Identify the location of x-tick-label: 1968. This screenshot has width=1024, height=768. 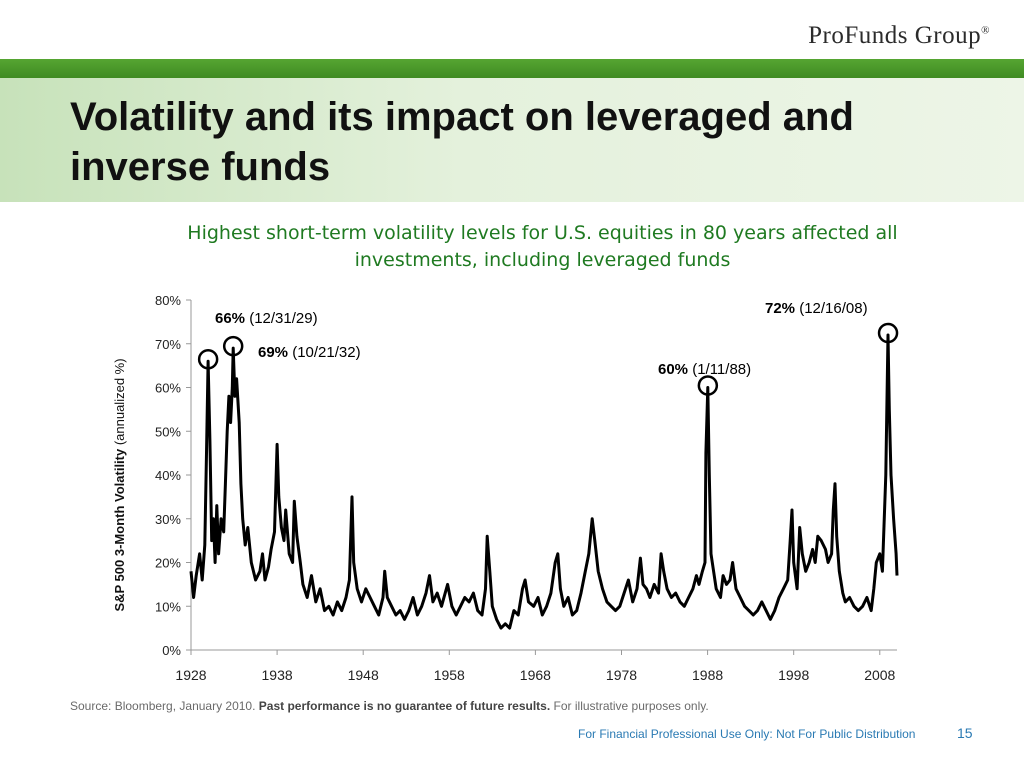
(535, 675).